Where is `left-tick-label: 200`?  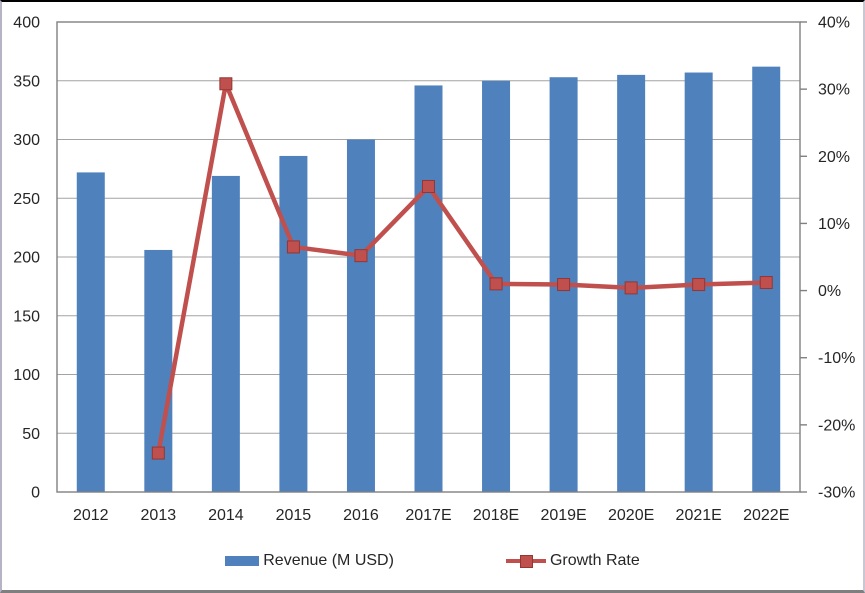
left-tick-label: 200 is located at coordinates (26, 258).